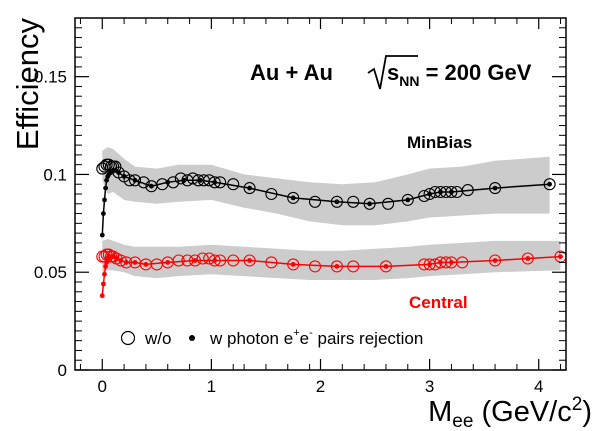 The width and height of the screenshot is (600, 431). I want to click on central-label: Central, so click(438, 302).